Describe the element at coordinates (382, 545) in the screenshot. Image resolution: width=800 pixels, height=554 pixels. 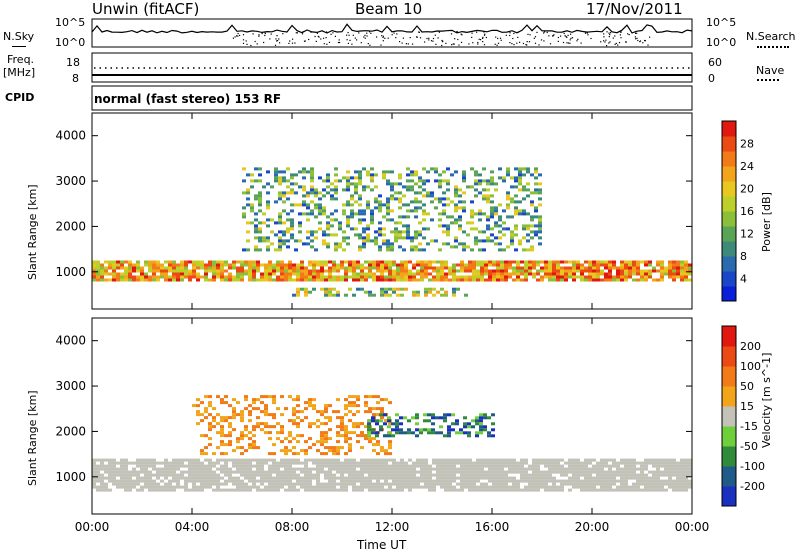
I see `x-axis-title: Time UT` at that location.